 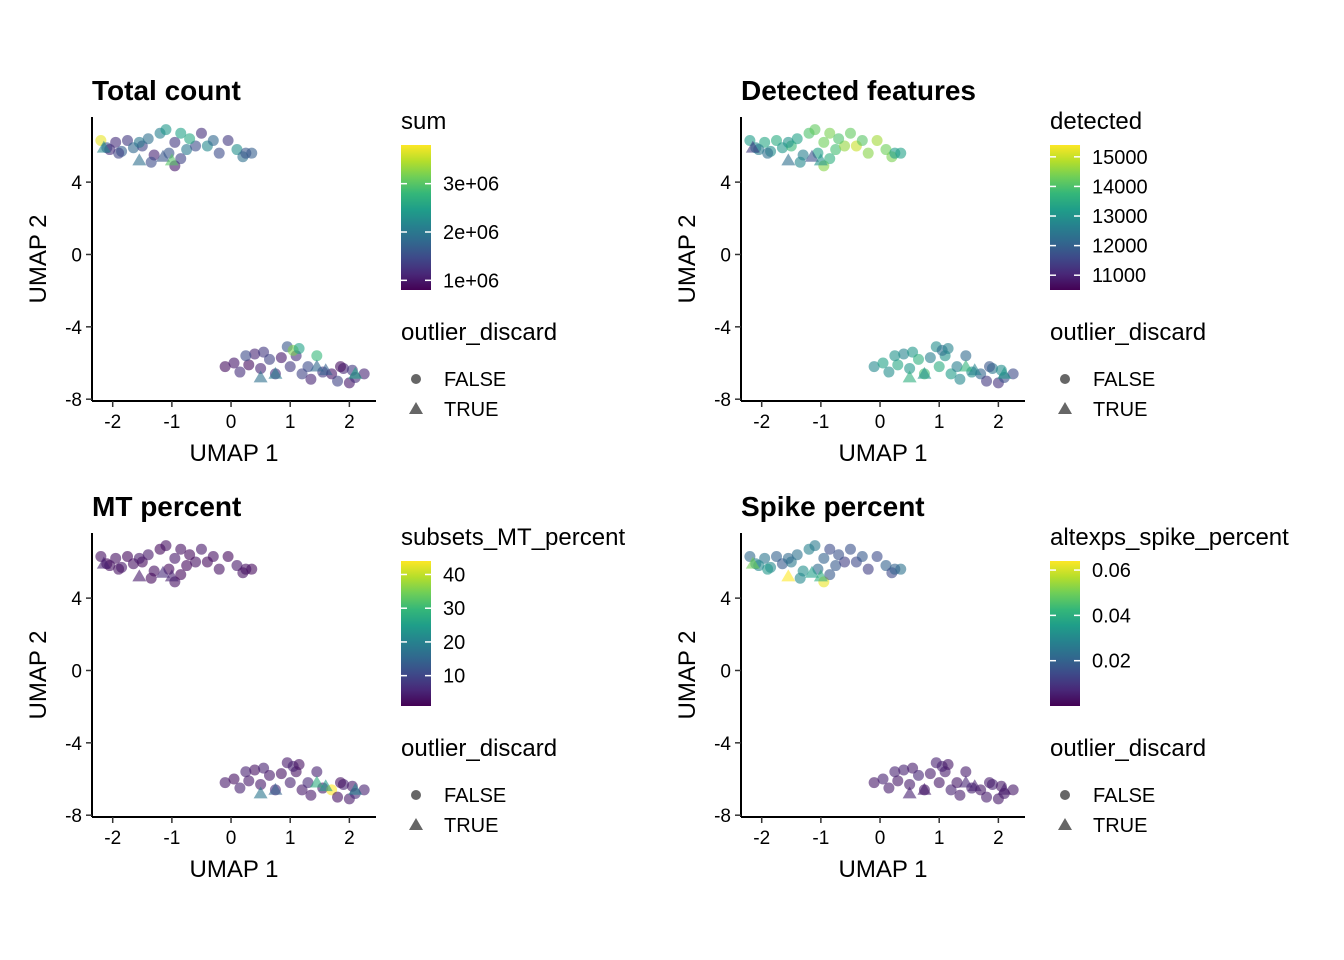 I want to click on colorbar-tick-label: 11000, so click(x=1119, y=276).